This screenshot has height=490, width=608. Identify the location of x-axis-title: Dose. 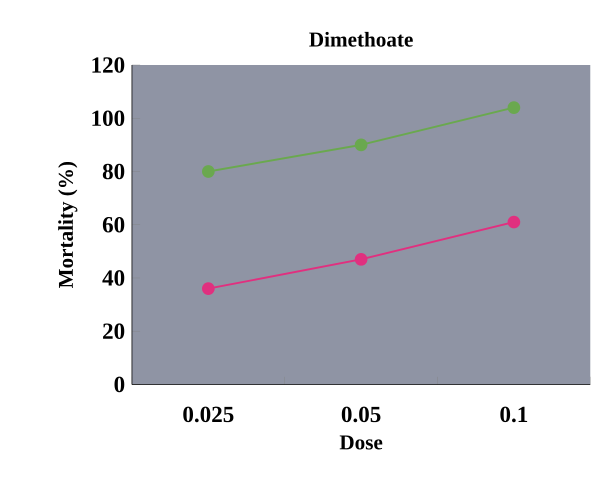
(361, 442).